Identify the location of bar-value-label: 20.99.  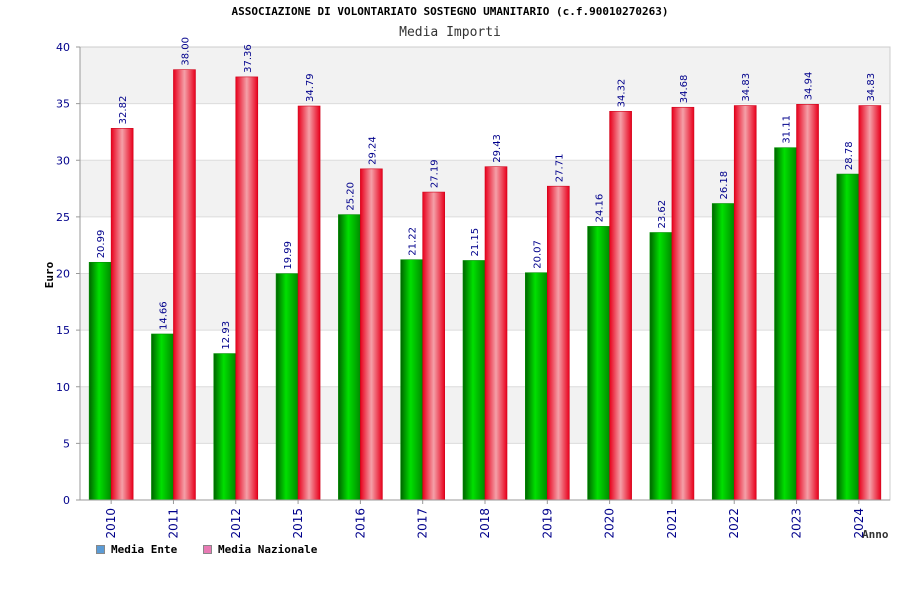
(101, 244).